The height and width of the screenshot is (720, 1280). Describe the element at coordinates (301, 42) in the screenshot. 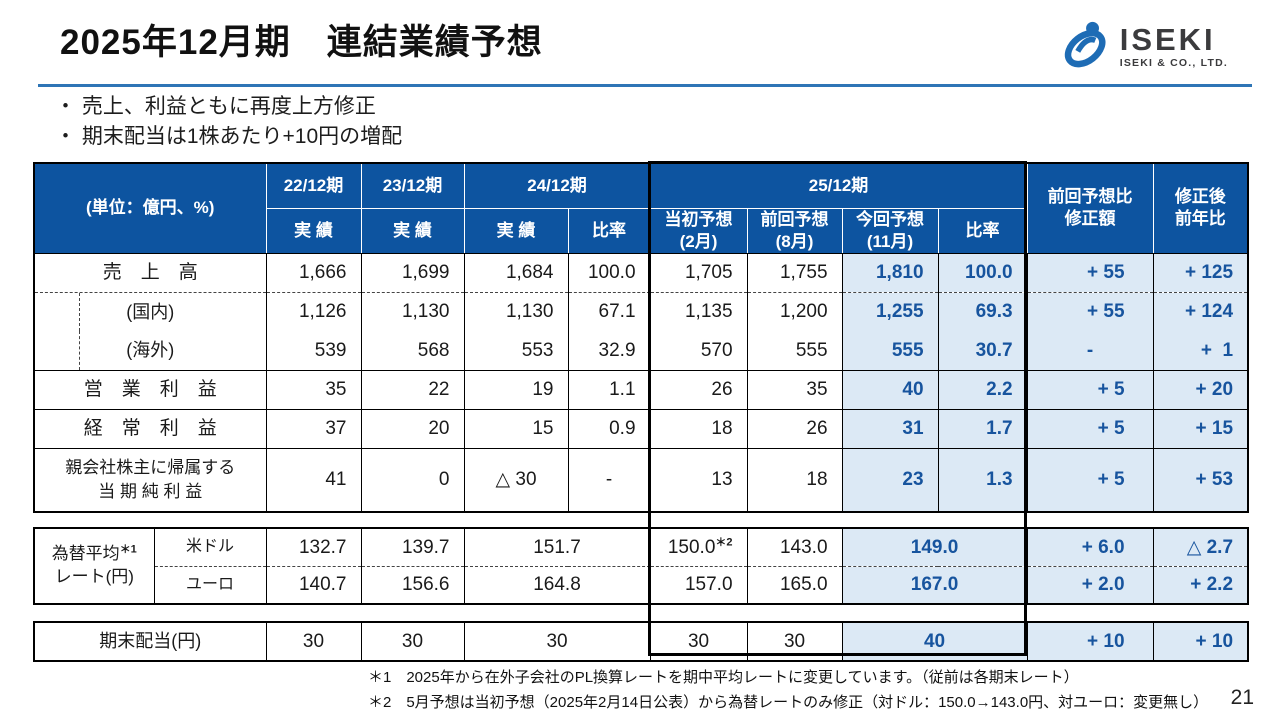

I see `page-title: 2025年12月期 連結業績予想` at that location.